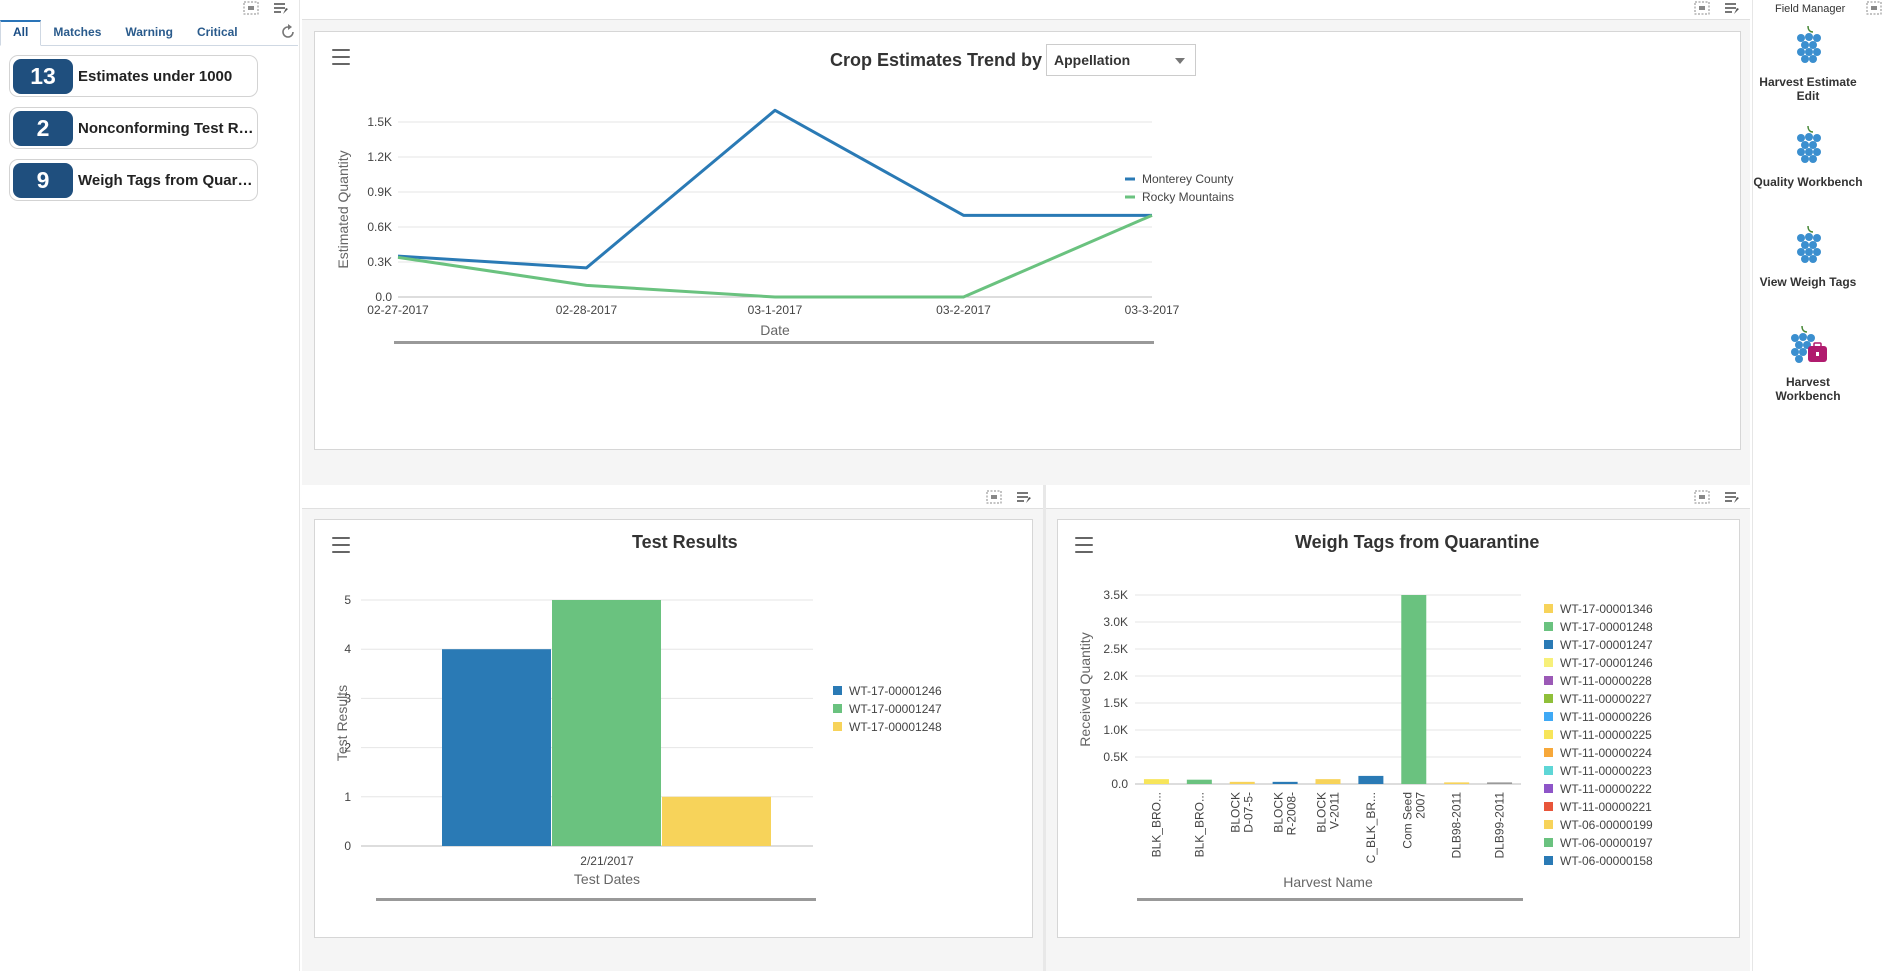 The height and width of the screenshot is (971, 1897). Describe the element at coordinates (288, 32) in the screenshot. I see `refresh-icon` at that location.